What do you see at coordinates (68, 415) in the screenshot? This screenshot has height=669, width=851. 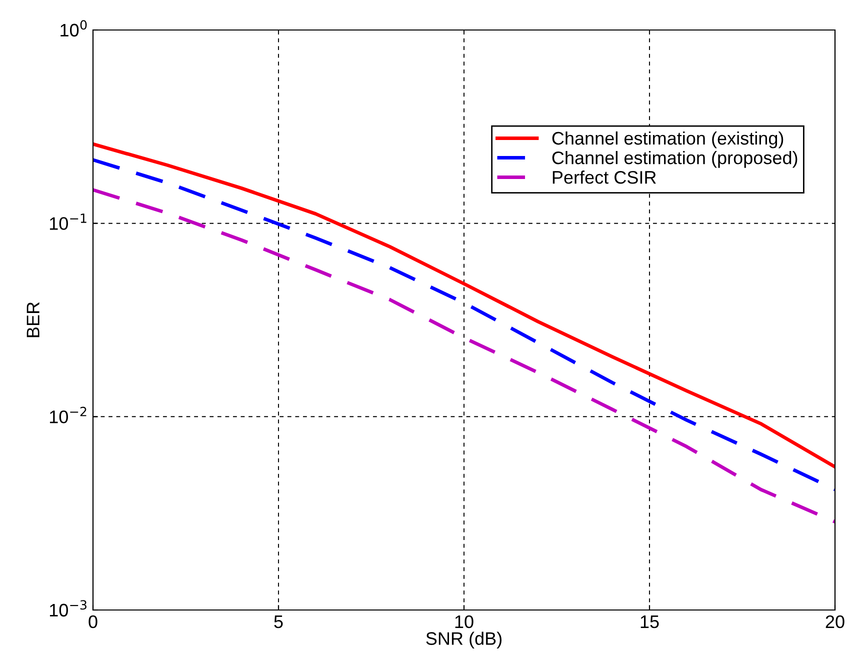 I see `y-tick-label: 10$^{−2}$` at bounding box center [68, 415].